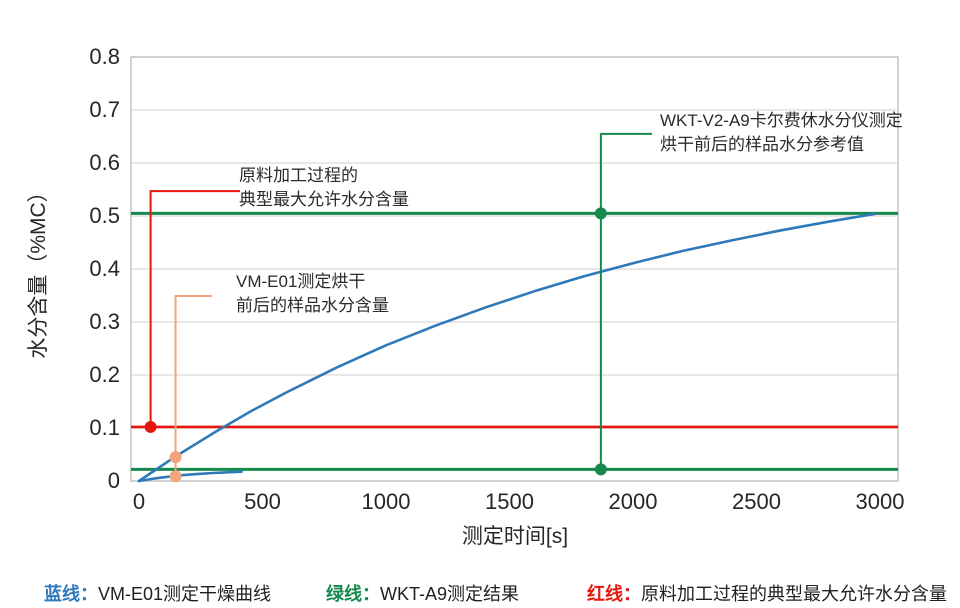  Describe the element at coordinates (175, 457) in the screenshot. I see `marker-vm-e01-before` at that location.